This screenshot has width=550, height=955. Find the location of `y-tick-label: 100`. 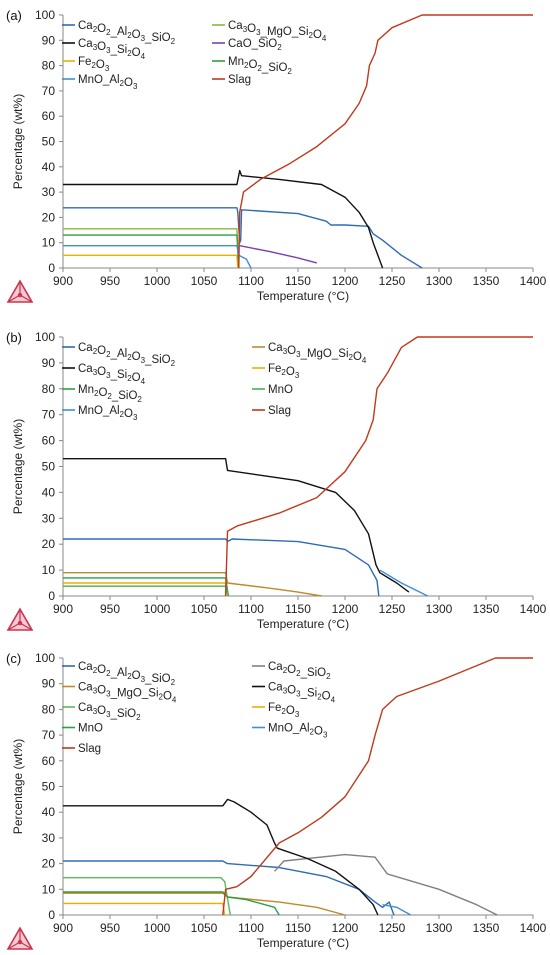

y-tick-label: 100 is located at coordinates (45, 15).